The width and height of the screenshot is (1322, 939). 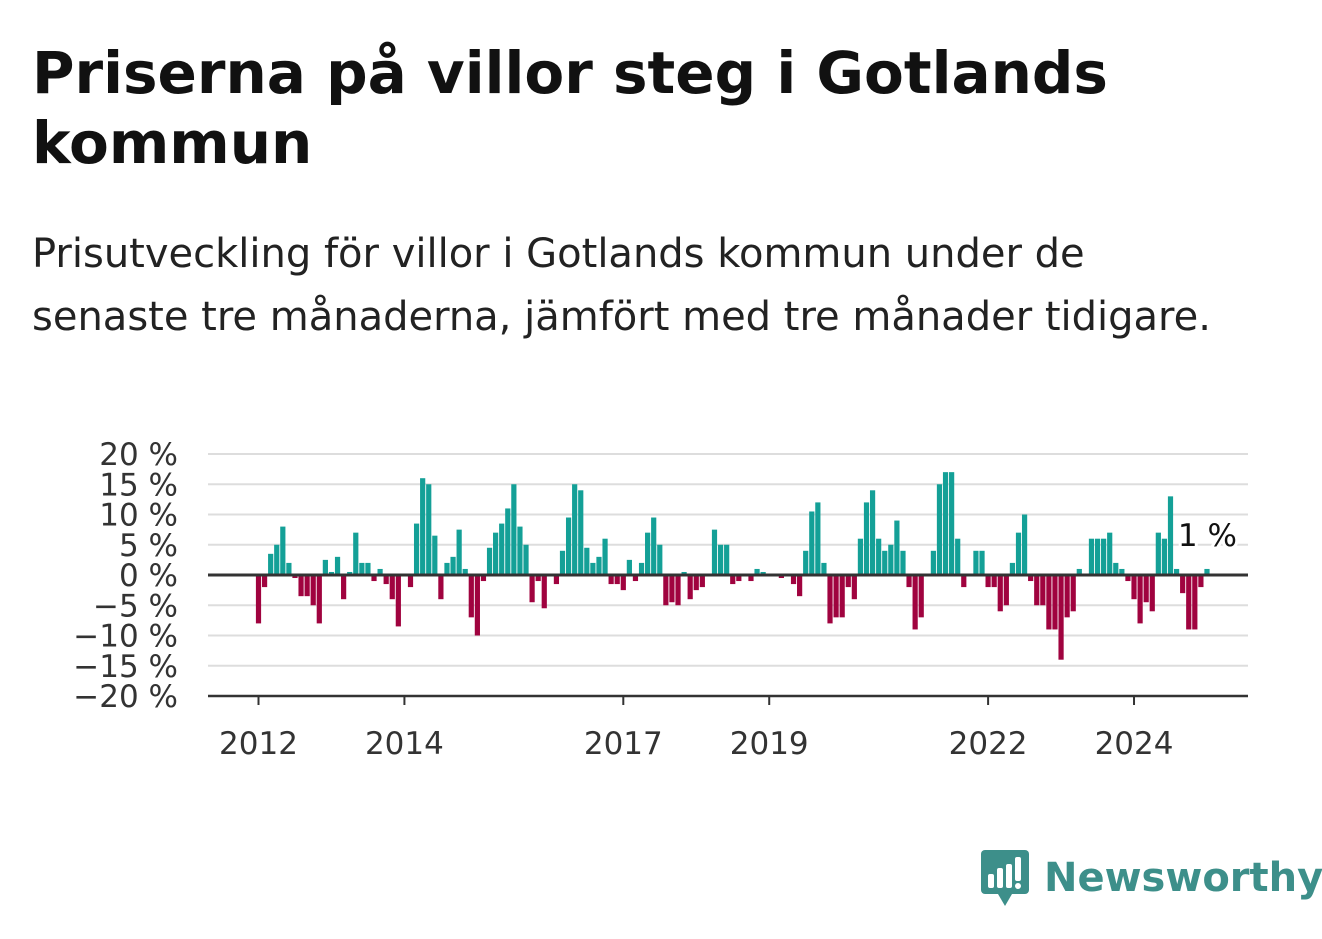 I want to click on x-tick-label: 2019, so click(x=769, y=744).